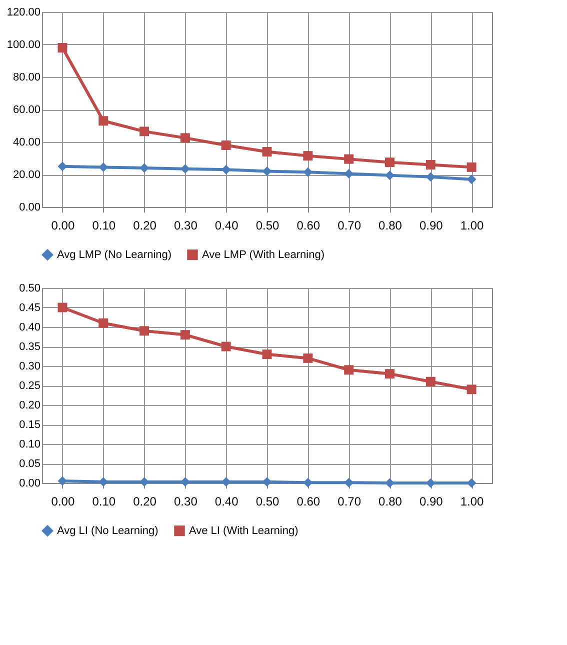  Describe the element at coordinates (114, 254) in the screenshot. I see `legend-label: Avg LMP (No Learning)` at that location.